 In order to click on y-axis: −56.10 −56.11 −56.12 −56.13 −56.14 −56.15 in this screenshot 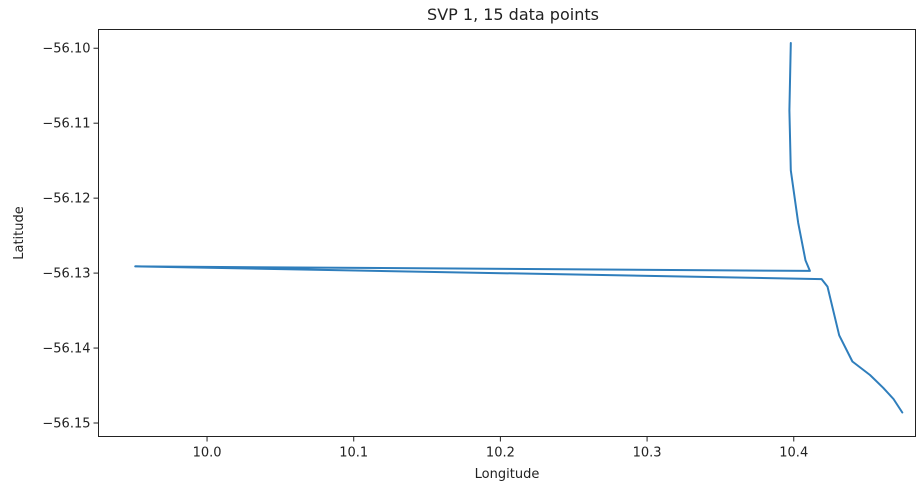, I will do `click(70, 237)`.